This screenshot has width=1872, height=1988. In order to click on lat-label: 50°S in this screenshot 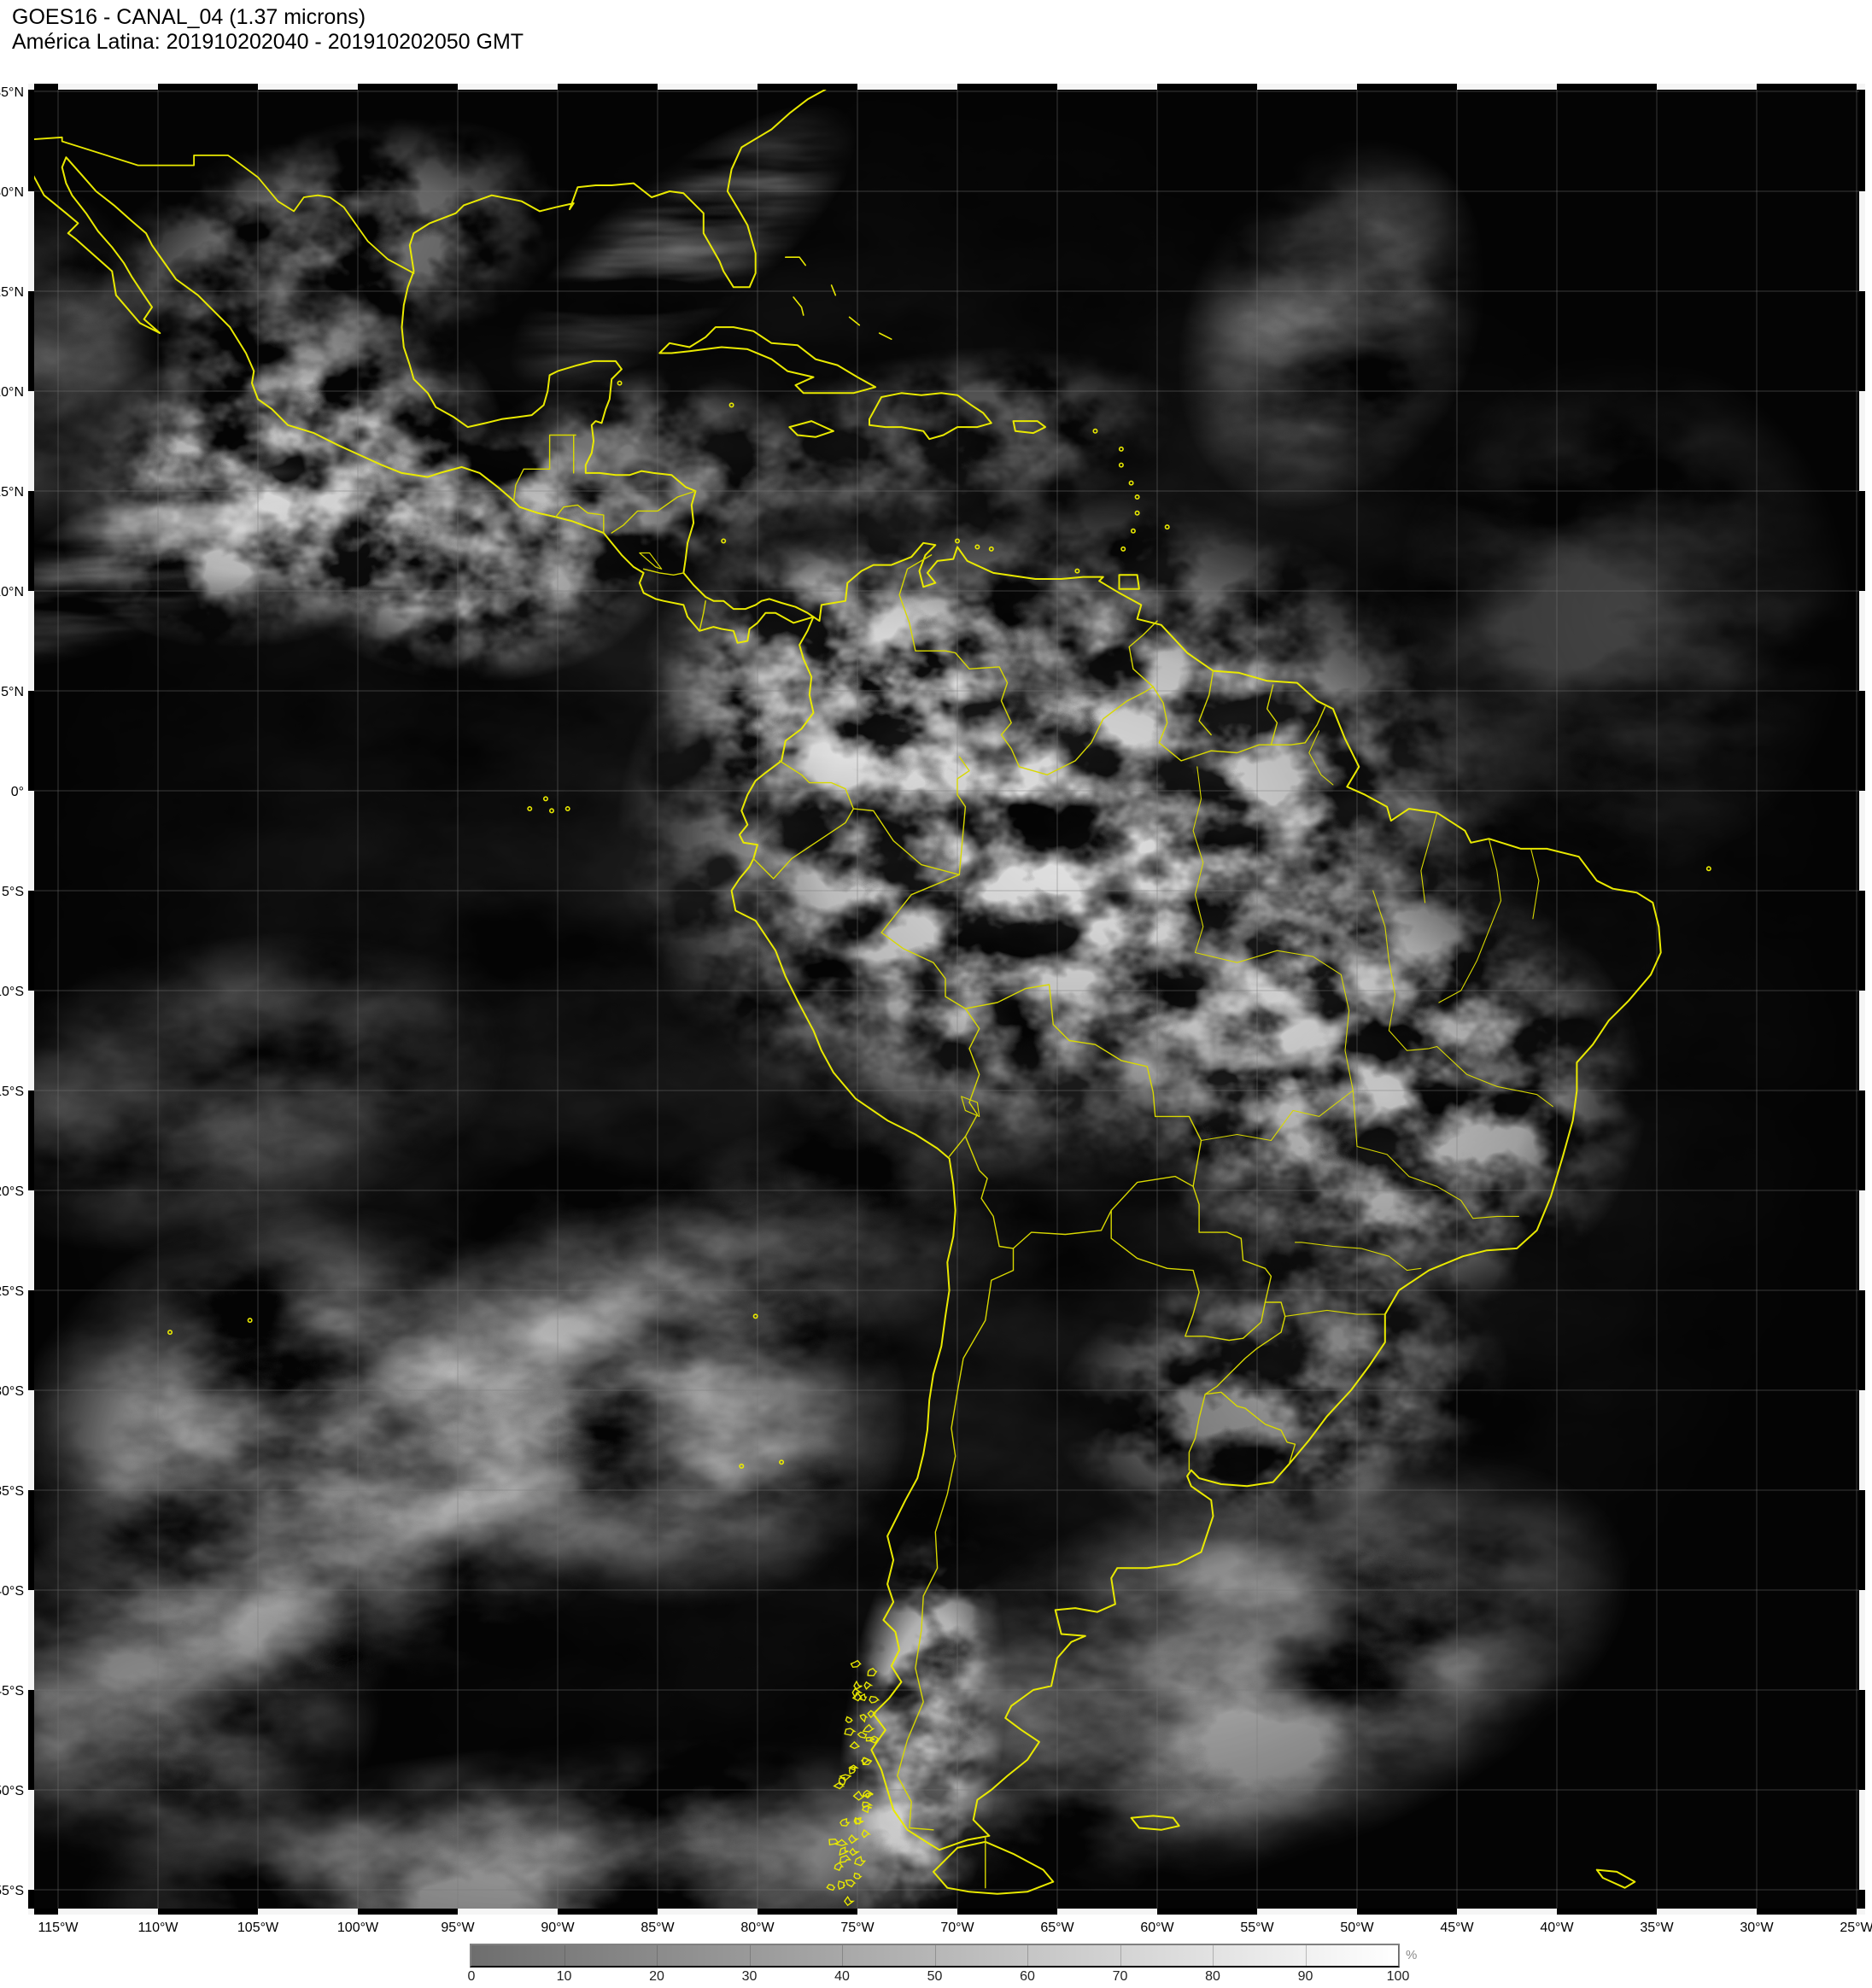, I will do `click(12, 1791)`.